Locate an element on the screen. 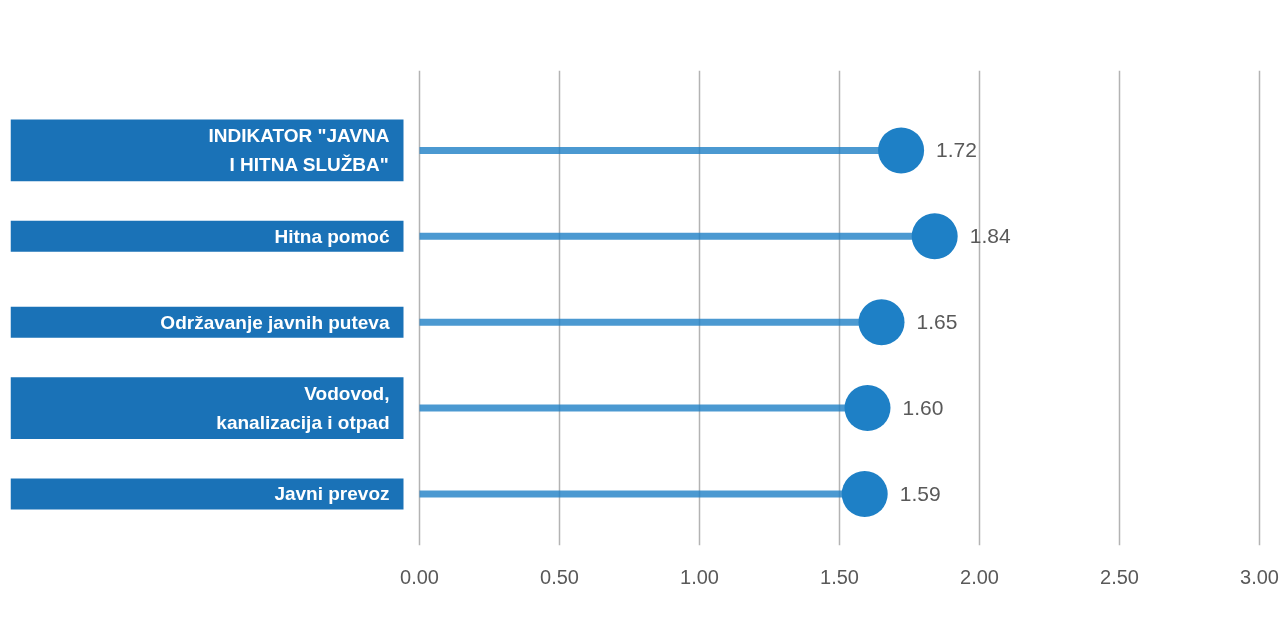  x-tick-label: 2.50 is located at coordinates (1119, 576).